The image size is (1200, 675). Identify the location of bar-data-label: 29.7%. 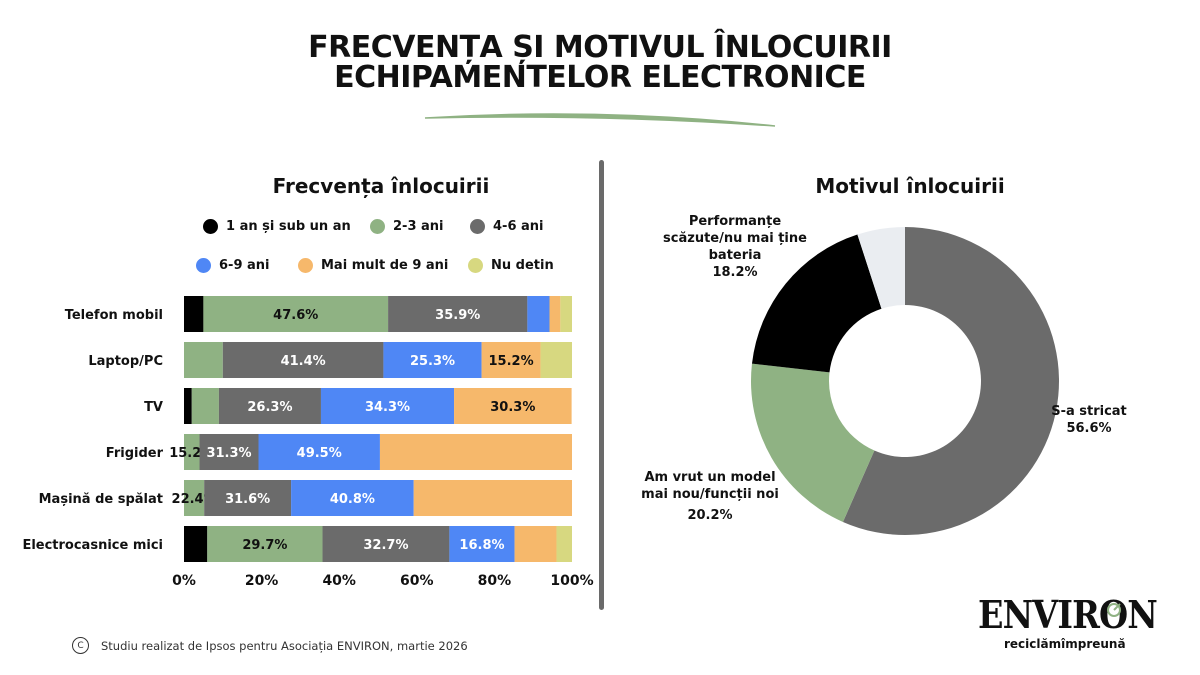
(264, 545).